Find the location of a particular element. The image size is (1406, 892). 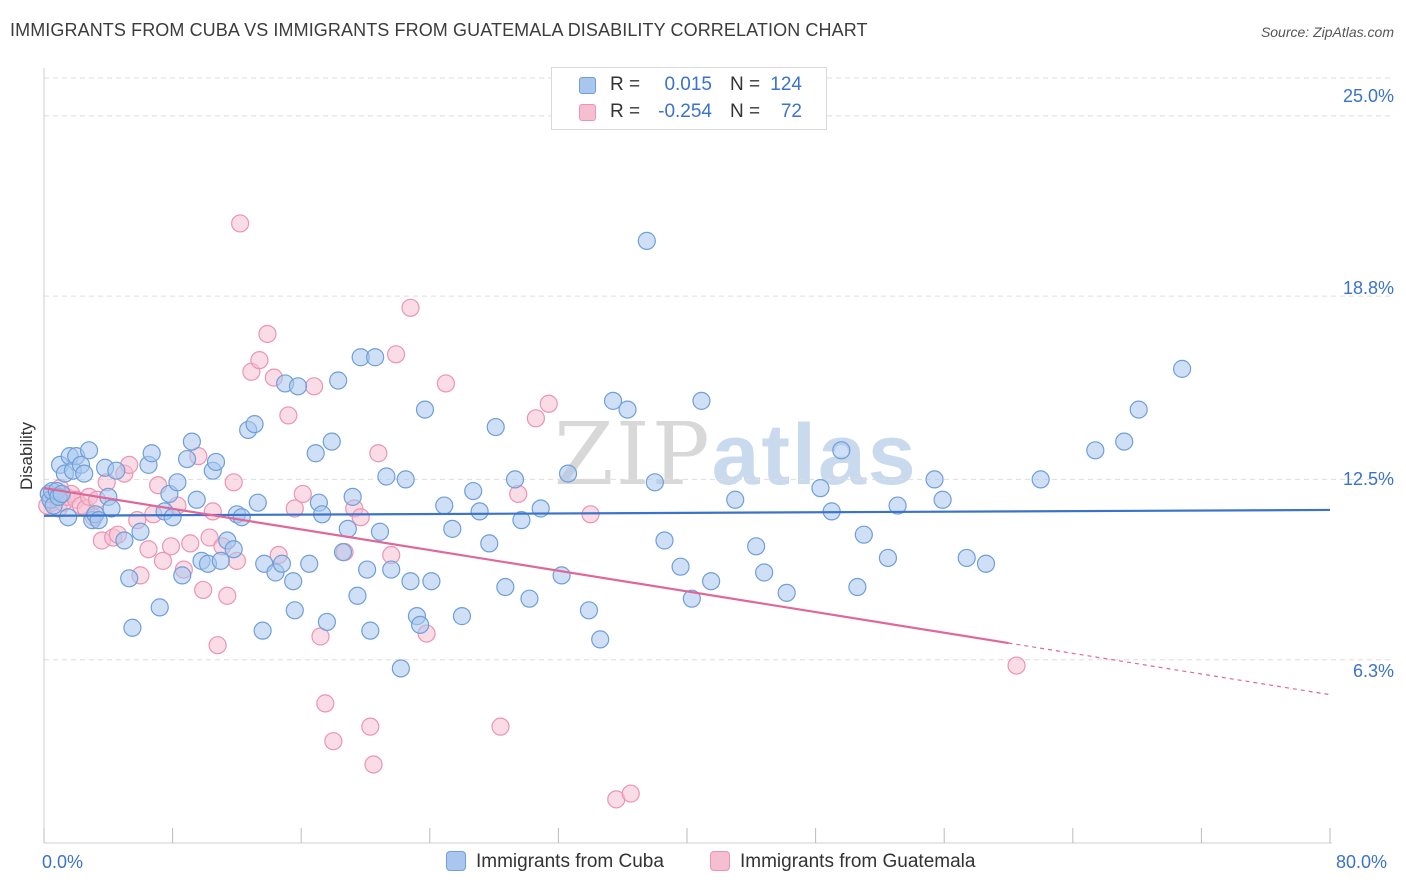

guatemala-trend-line is located at coordinates (526, 566).